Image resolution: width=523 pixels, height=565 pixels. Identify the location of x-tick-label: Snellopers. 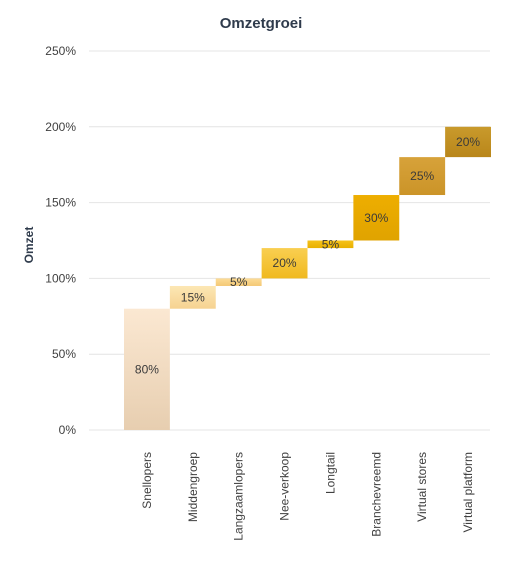
(147, 480).